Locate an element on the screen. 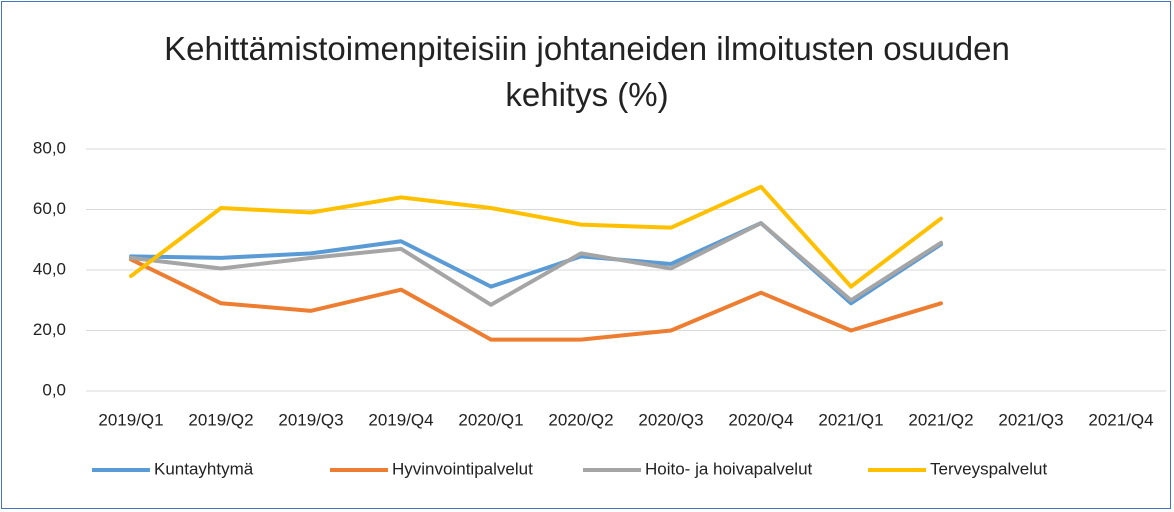  x-tick-label: 2021/Q1 is located at coordinates (850, 419).